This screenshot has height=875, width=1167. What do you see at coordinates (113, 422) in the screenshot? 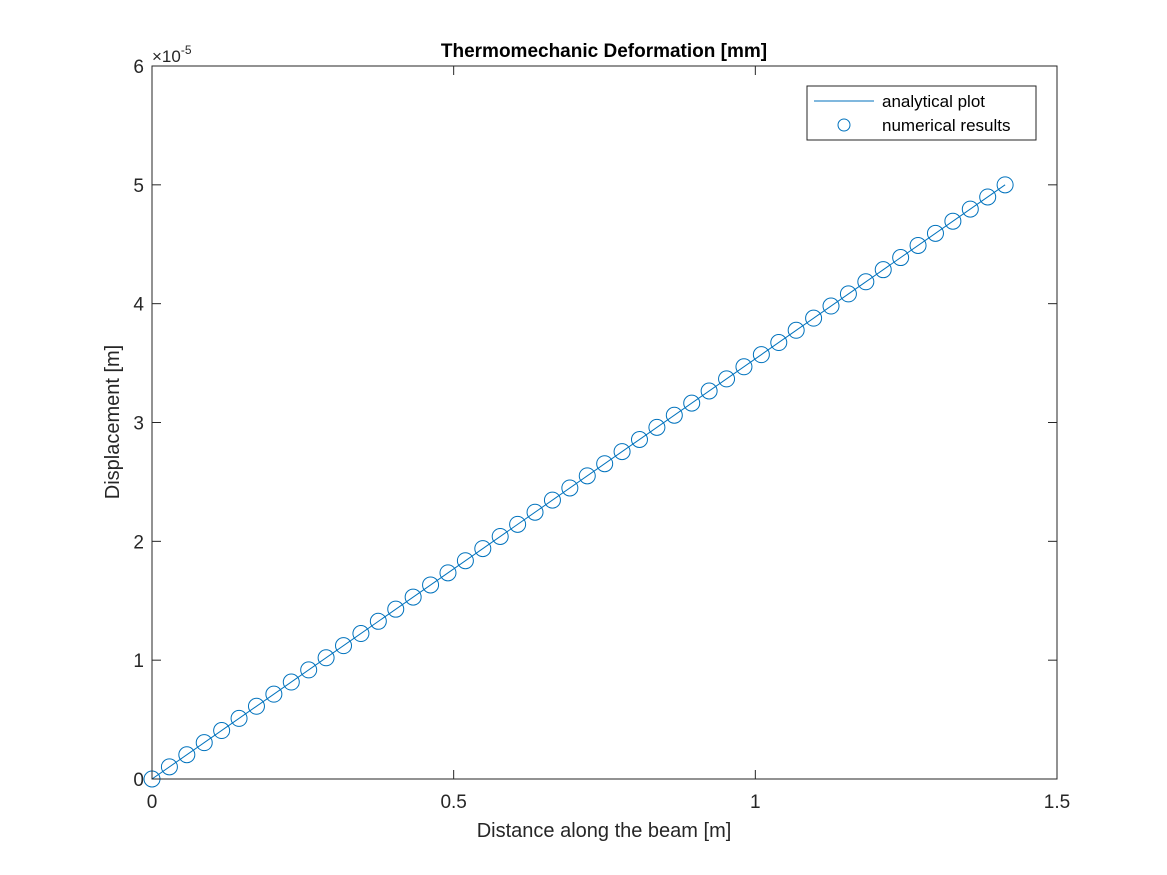
I see `y-axis-label: Displacement [m]` at bounding box center [113, 422].